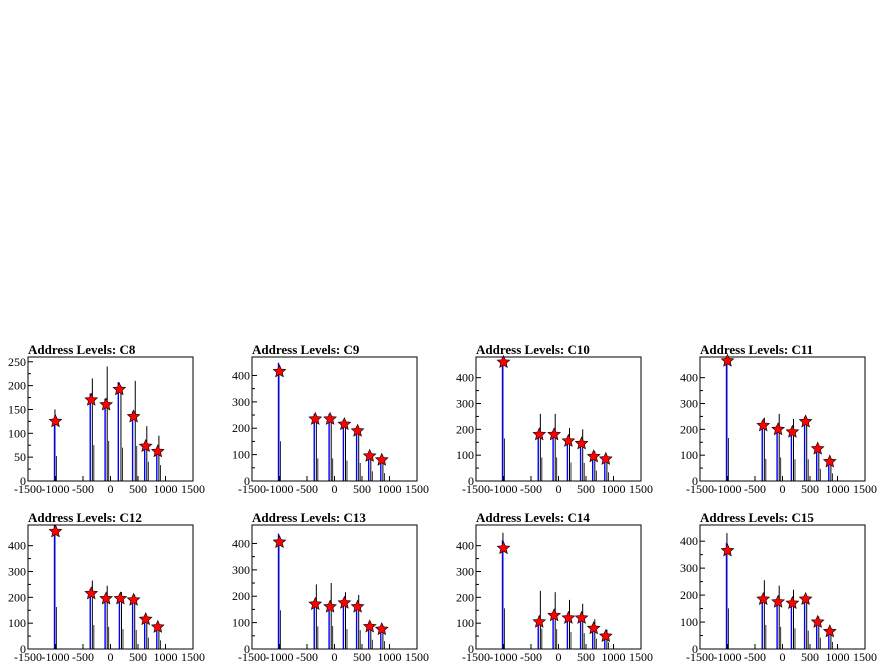 The image size is (896, 672). What do you see at coordinates (309, 517) in the screenshot?
I see `panel-title: Address Levels: C13` at bounding box center [309, 517].